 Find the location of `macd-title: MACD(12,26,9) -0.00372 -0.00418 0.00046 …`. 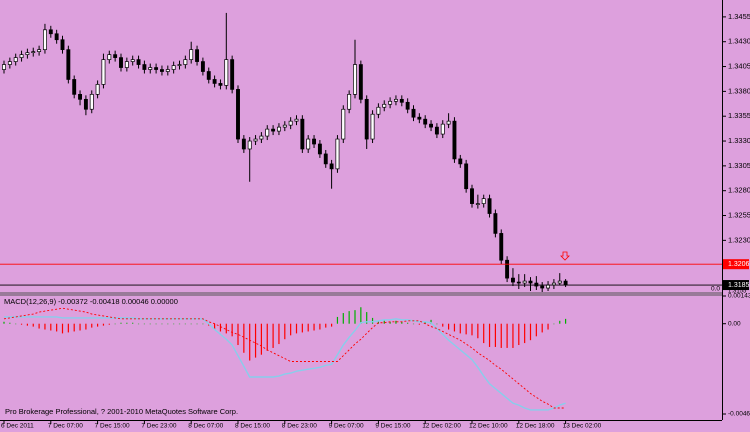

macd-title: MACD(12,26,9) -0.00372 -0.00418 0.00046 … is located at coordinates (91, 301).